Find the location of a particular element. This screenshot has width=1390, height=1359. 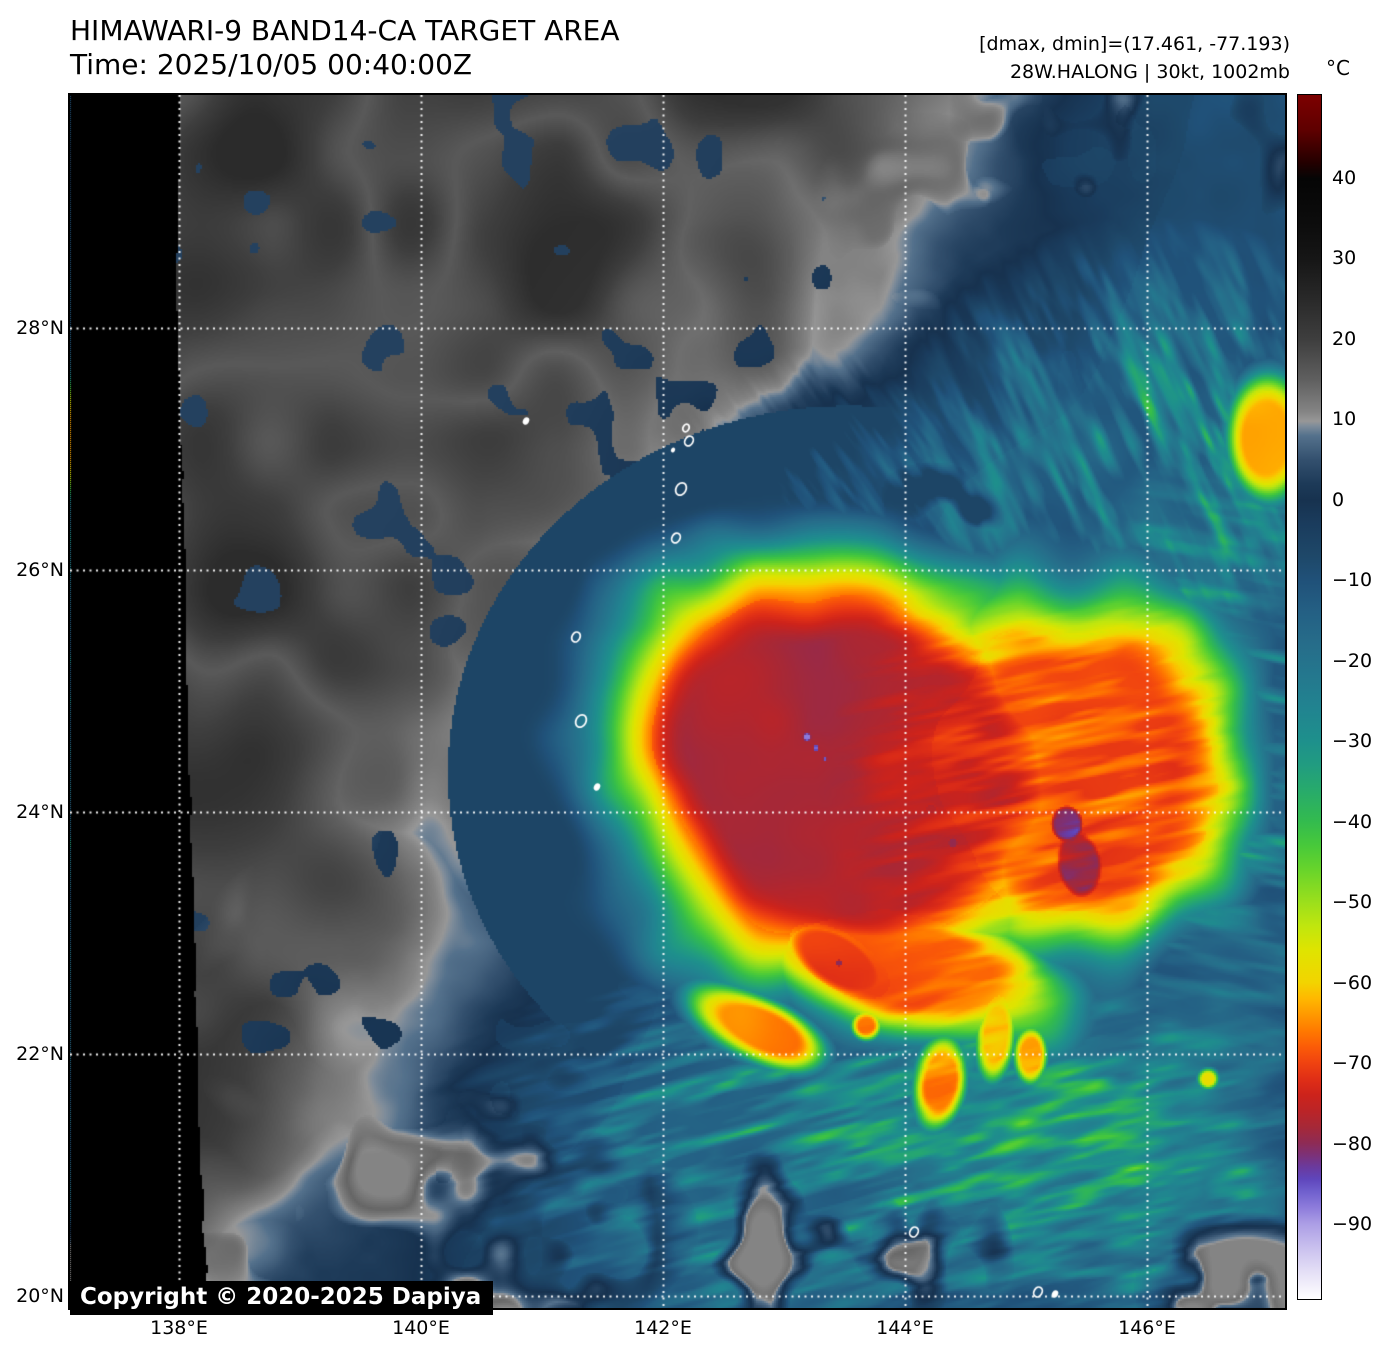

time-subtitle: Time: 2025/10/05 00:40:00Z is located at coordinates (271, 64).